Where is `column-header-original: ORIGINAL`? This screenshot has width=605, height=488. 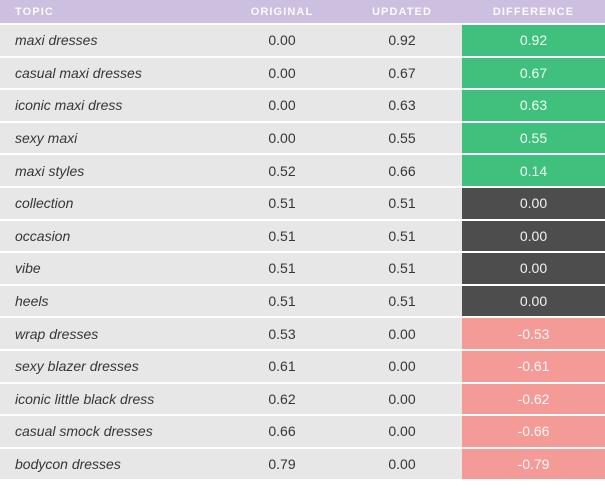 column-header-original: ORIGINAL is located at coordinates (282, 11).